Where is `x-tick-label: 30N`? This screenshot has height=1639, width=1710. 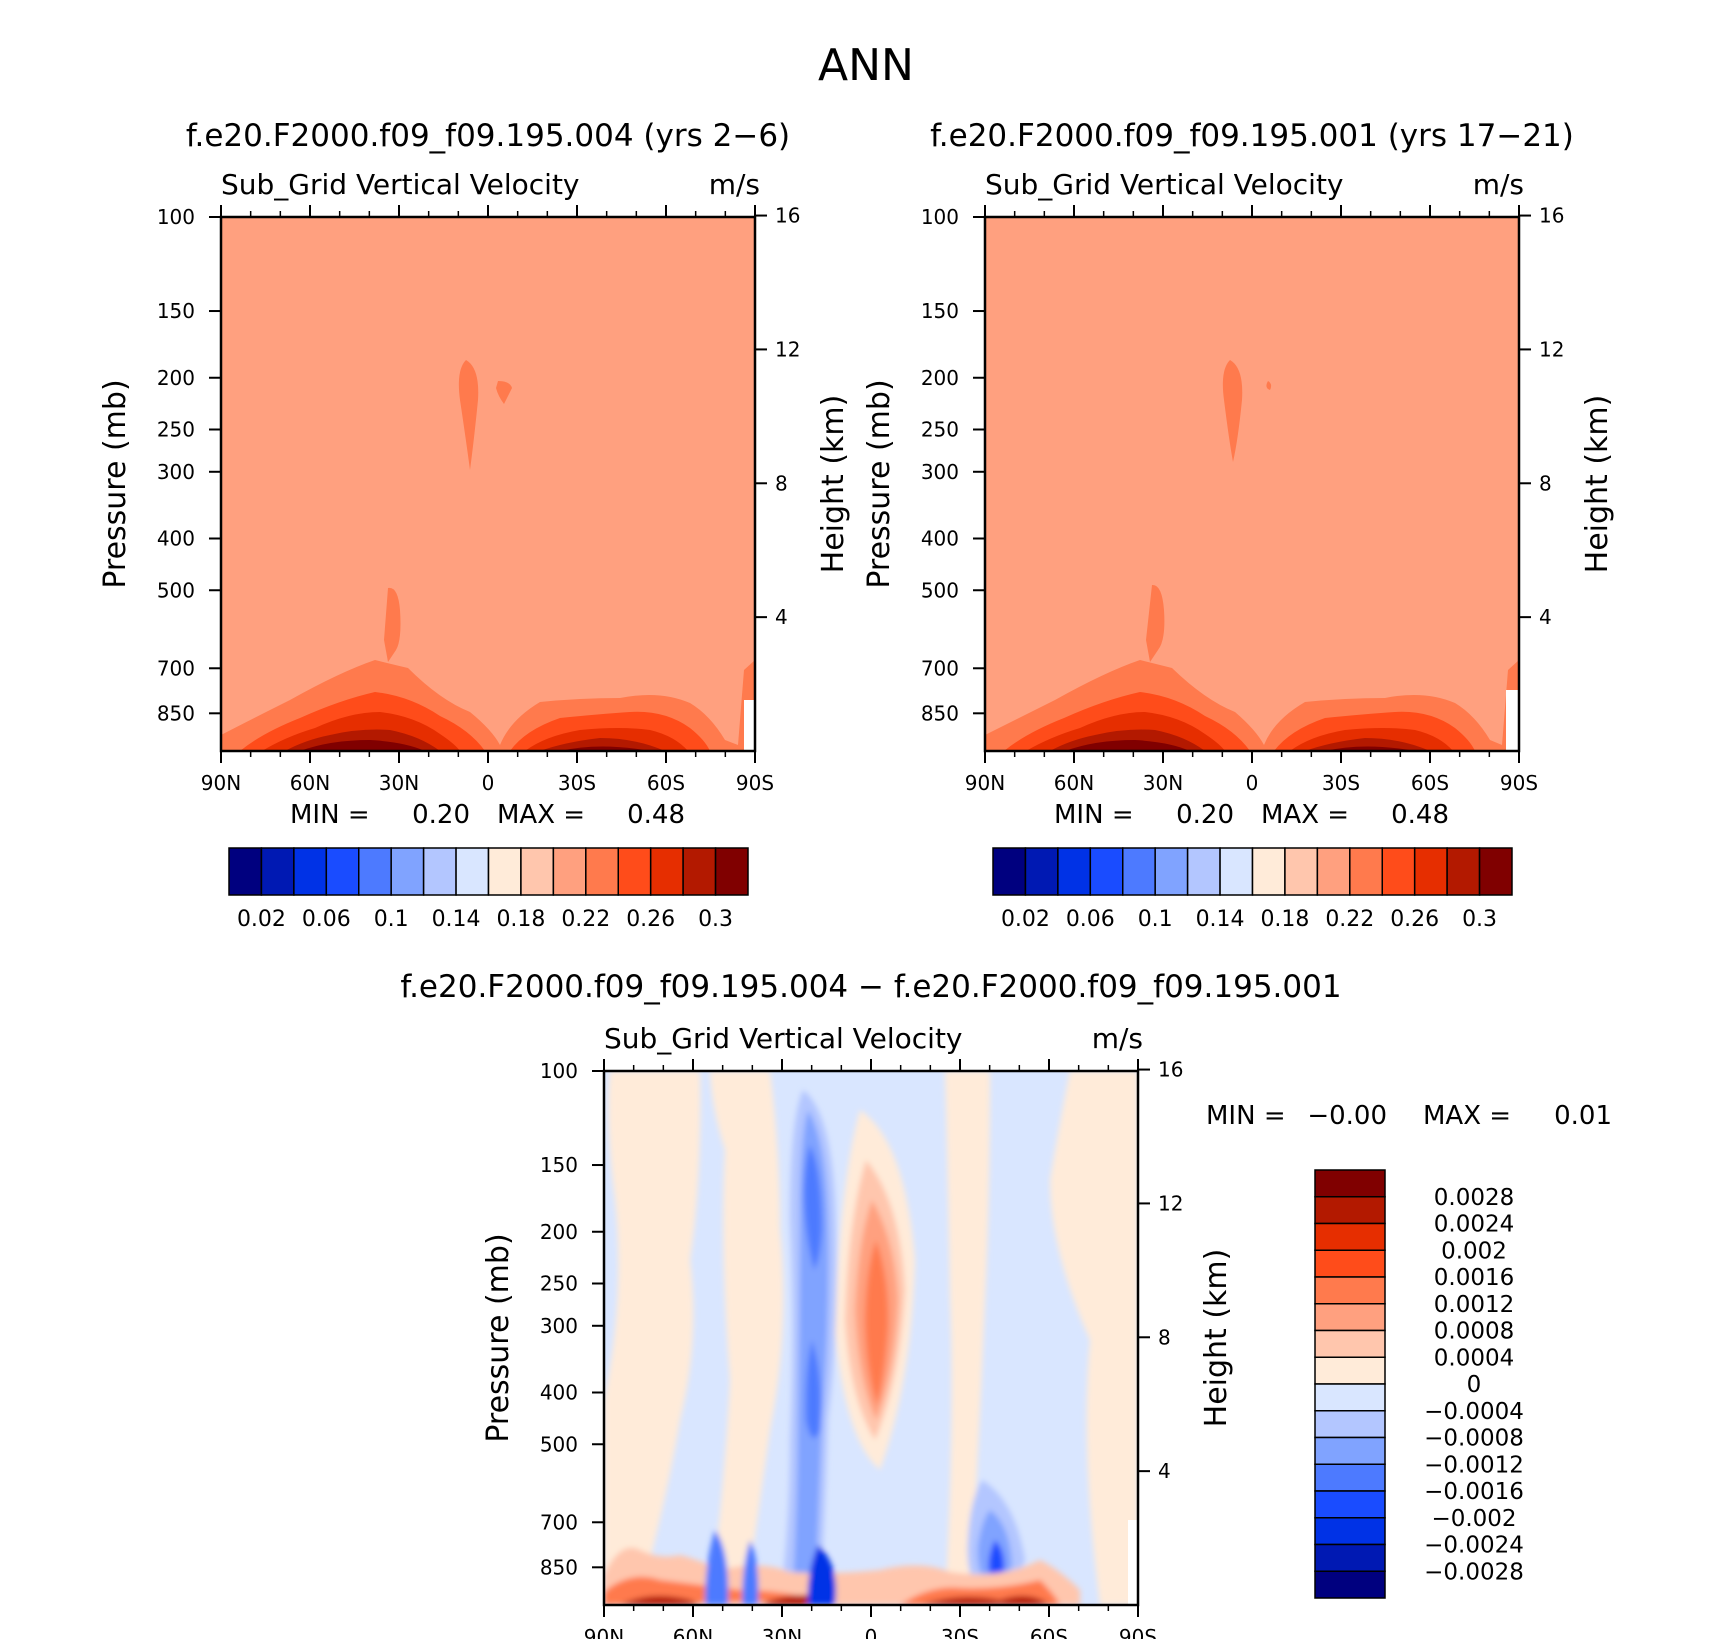
x-tick-label: 30N is located at coordinates (399, 783).